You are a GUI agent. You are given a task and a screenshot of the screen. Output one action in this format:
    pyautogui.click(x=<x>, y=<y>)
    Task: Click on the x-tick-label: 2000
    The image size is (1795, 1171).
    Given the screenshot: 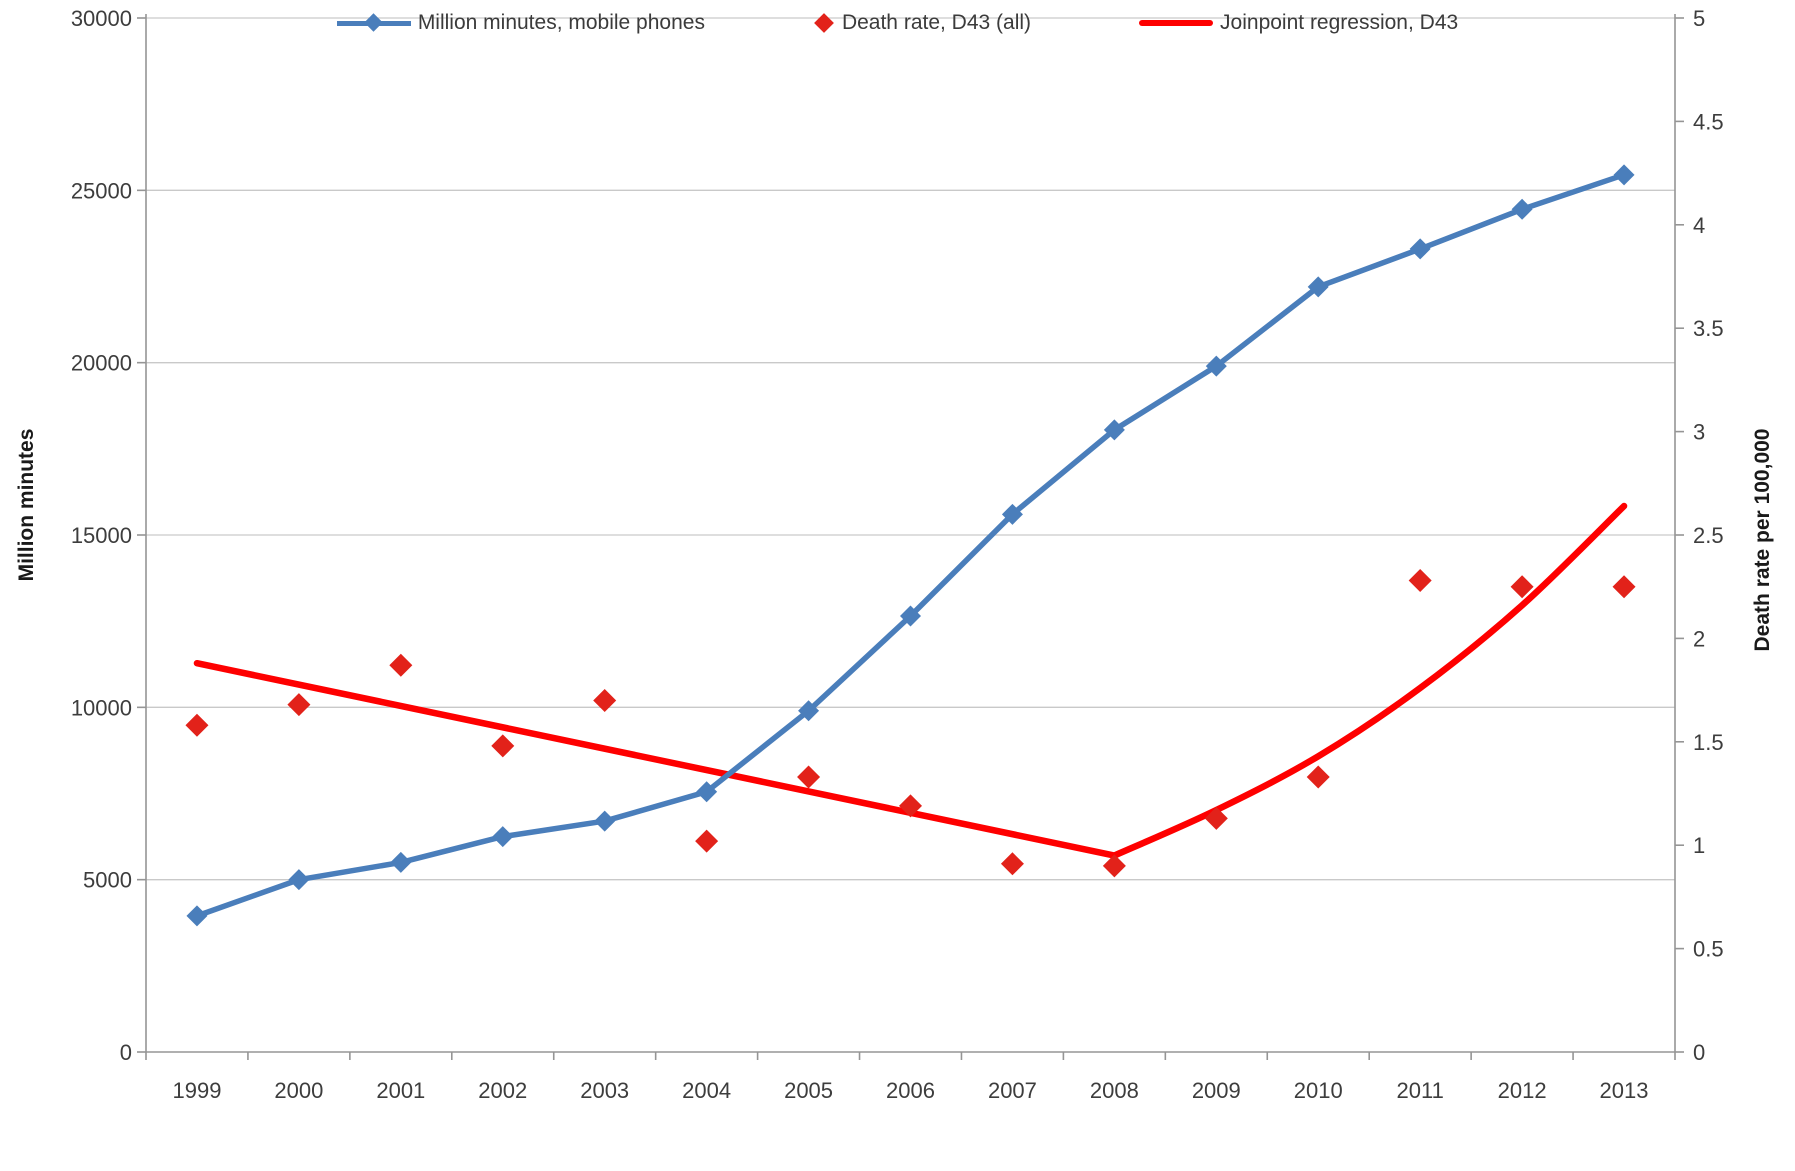 What is the action you would take?
    pyautogui.click(x=298, y=1090)
    